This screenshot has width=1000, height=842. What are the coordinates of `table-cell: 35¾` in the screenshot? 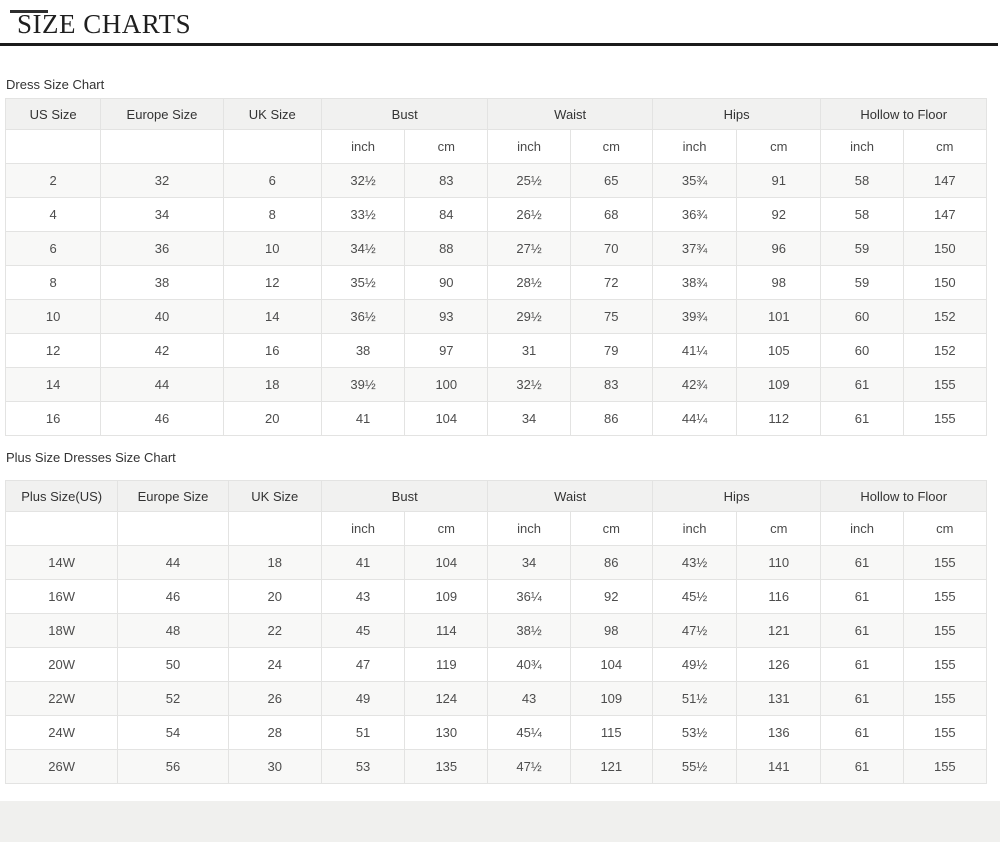 It's located at (694, 180).